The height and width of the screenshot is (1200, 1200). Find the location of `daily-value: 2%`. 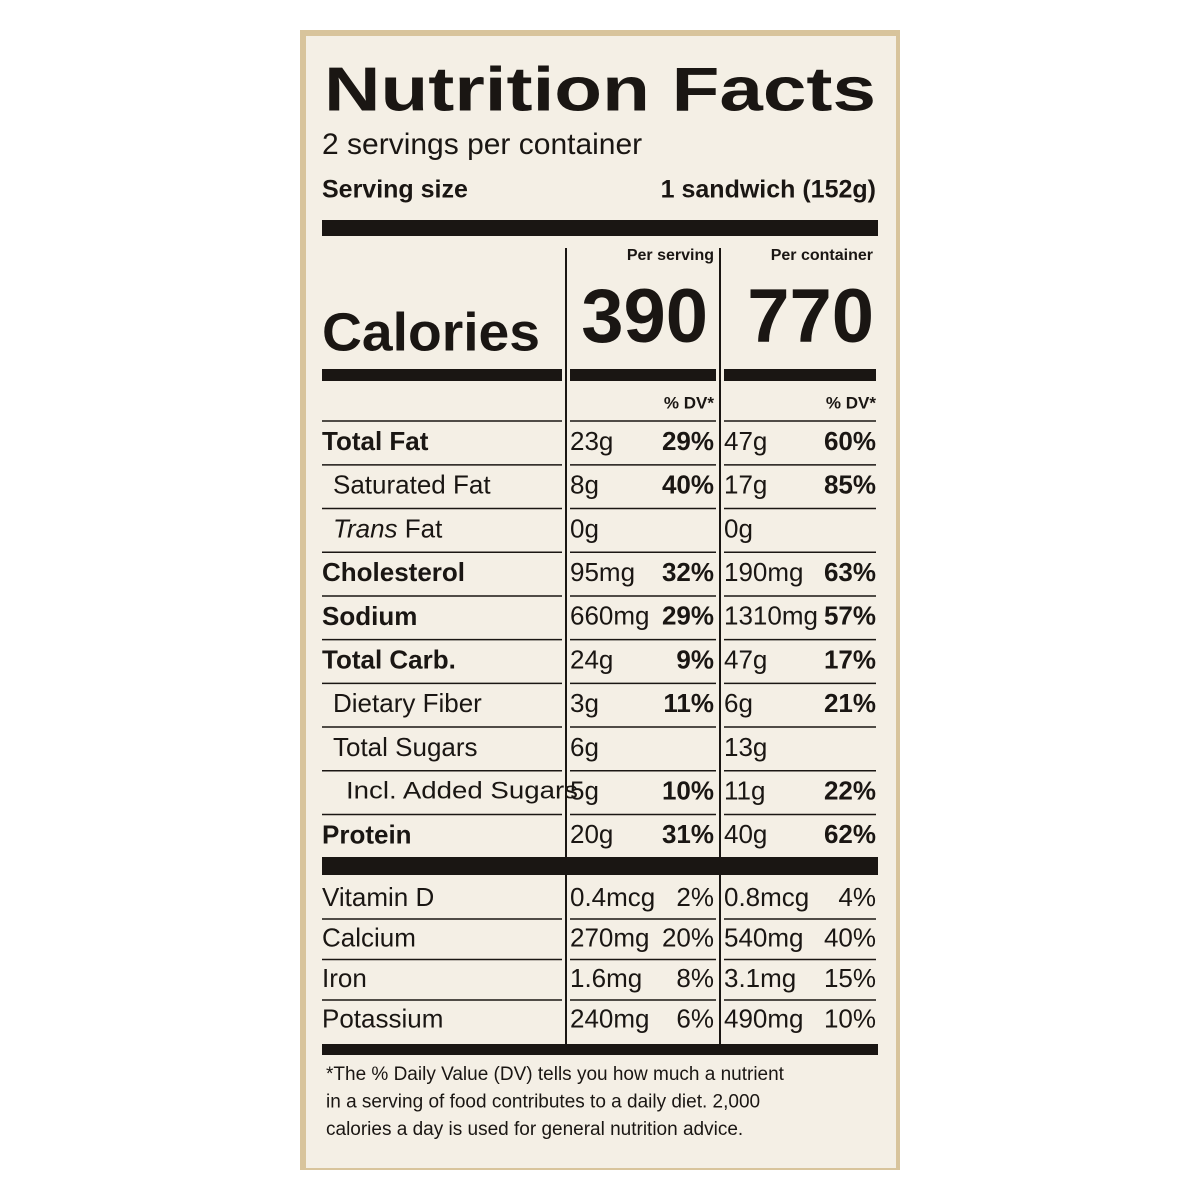

daily-value: 2% is located at coordinates (695, 897).